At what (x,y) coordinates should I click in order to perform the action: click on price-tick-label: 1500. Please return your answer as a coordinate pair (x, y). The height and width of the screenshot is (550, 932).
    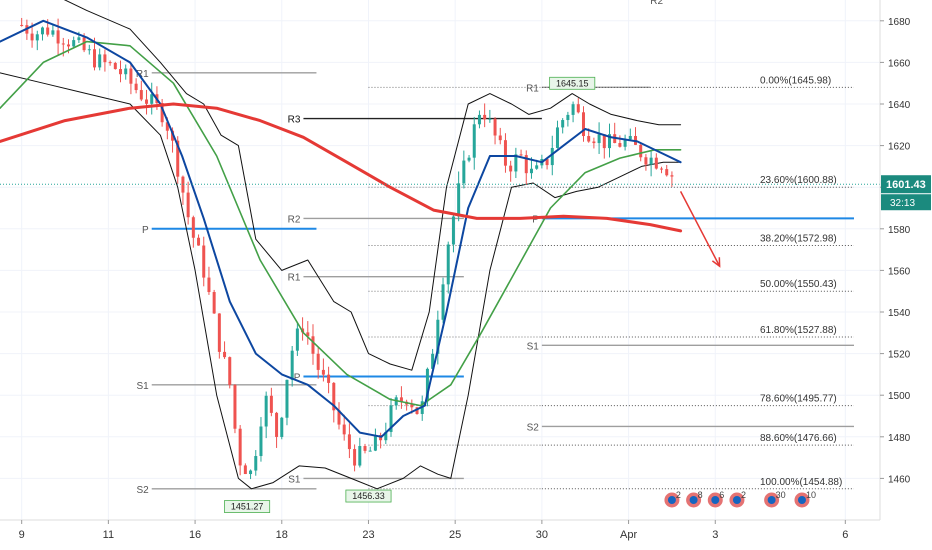
    Looking at the image, I should click on (899, 396).